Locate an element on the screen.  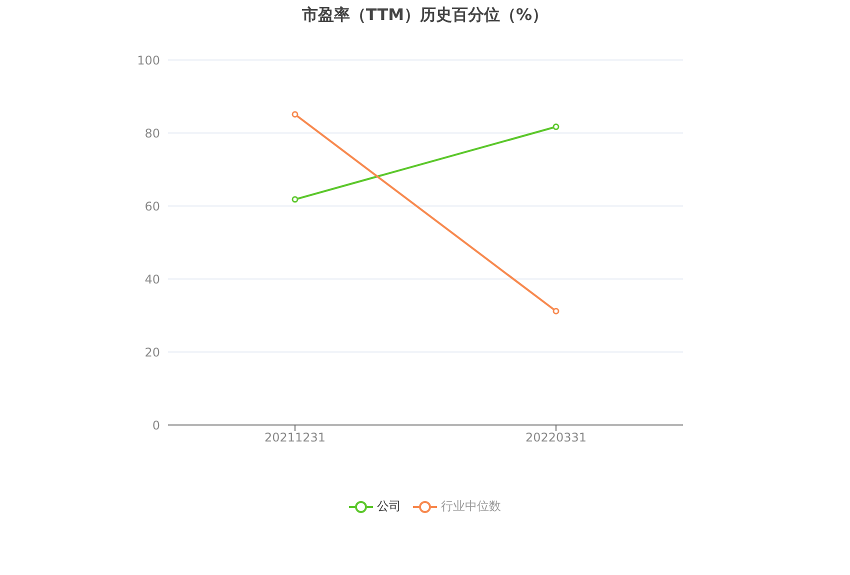
x-tick-label: 20220331 is located at coordinates (556, 437).